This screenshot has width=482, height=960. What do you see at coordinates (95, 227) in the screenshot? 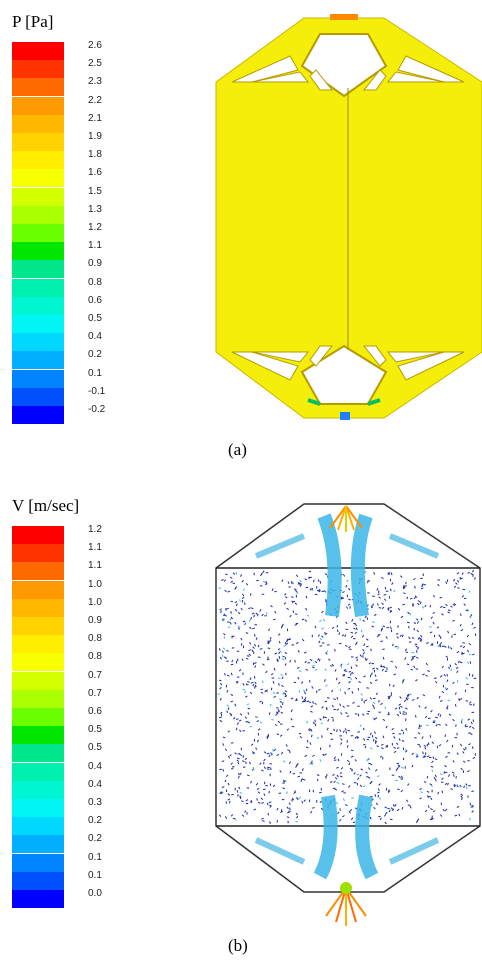
I see `legend-tick-label: 1.2` at bounding box center [95, 227].